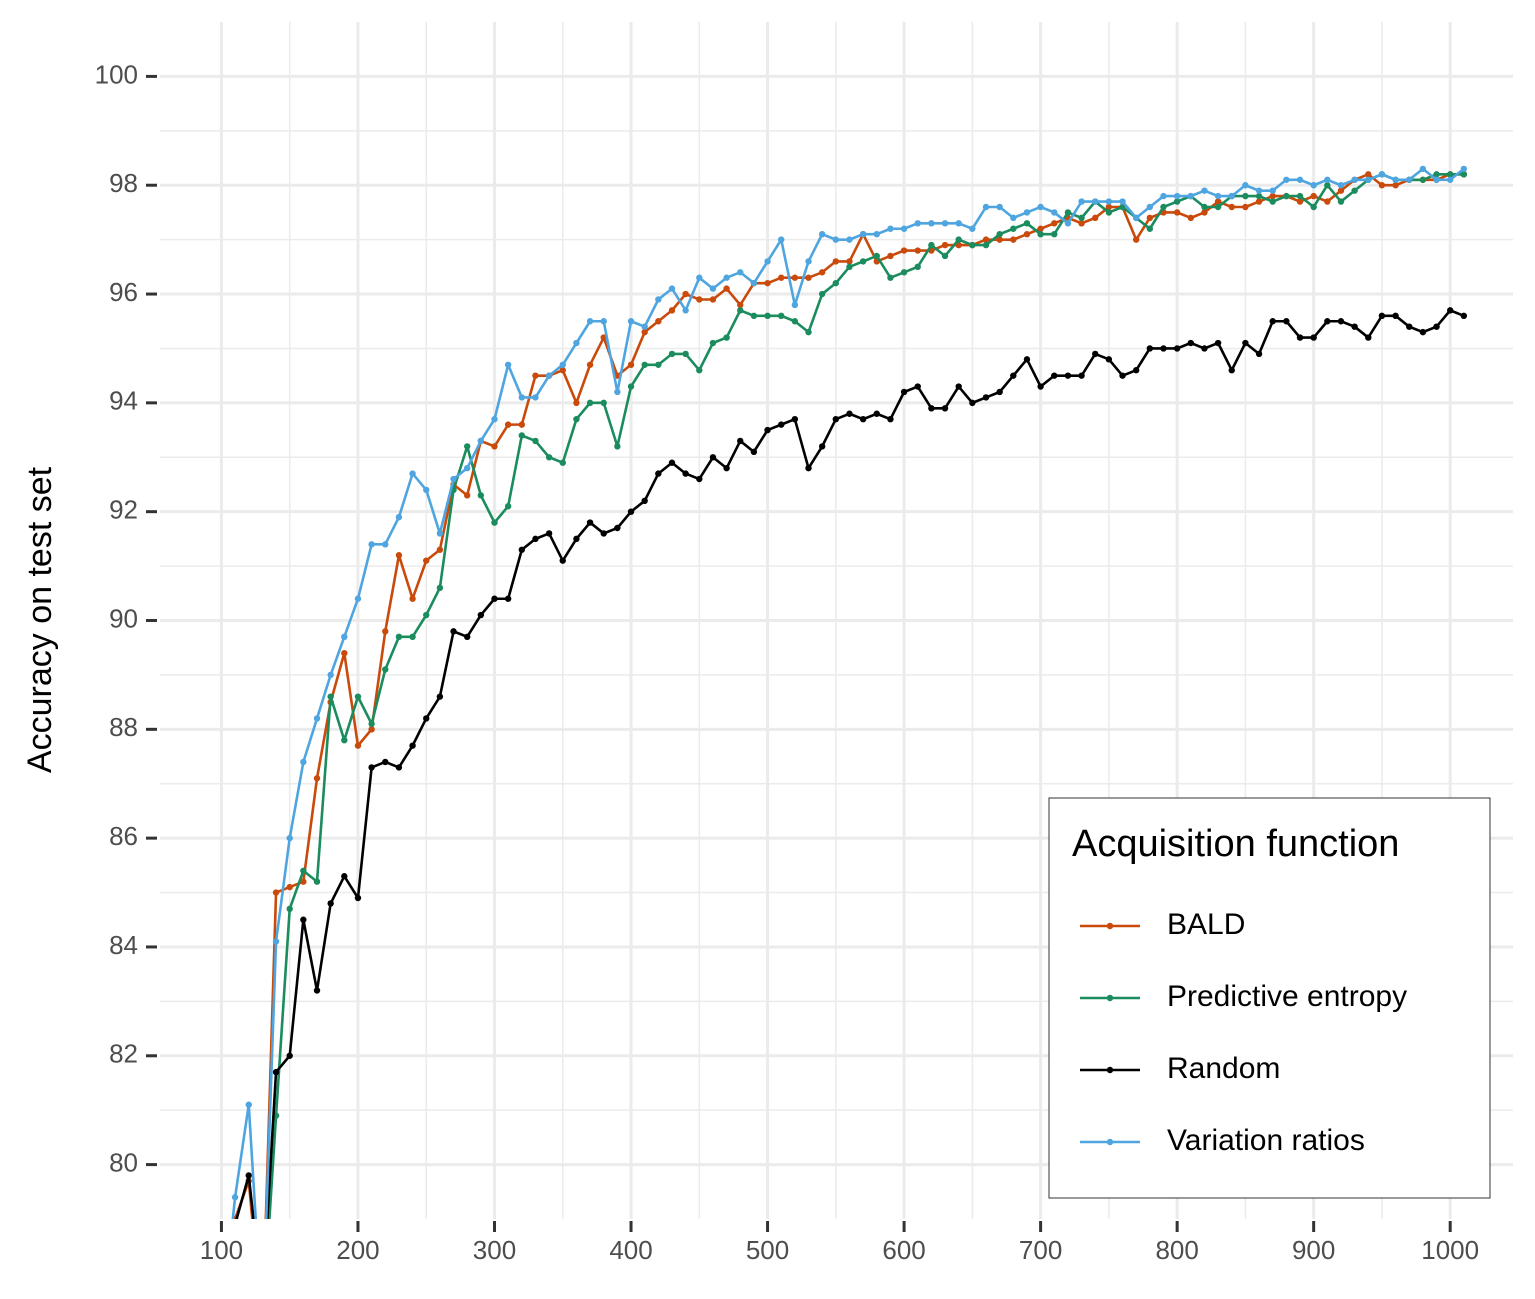  Describe the element at coordinates (903, 1250) in the screenshot. I see `x-tick-label: 600` at that location.